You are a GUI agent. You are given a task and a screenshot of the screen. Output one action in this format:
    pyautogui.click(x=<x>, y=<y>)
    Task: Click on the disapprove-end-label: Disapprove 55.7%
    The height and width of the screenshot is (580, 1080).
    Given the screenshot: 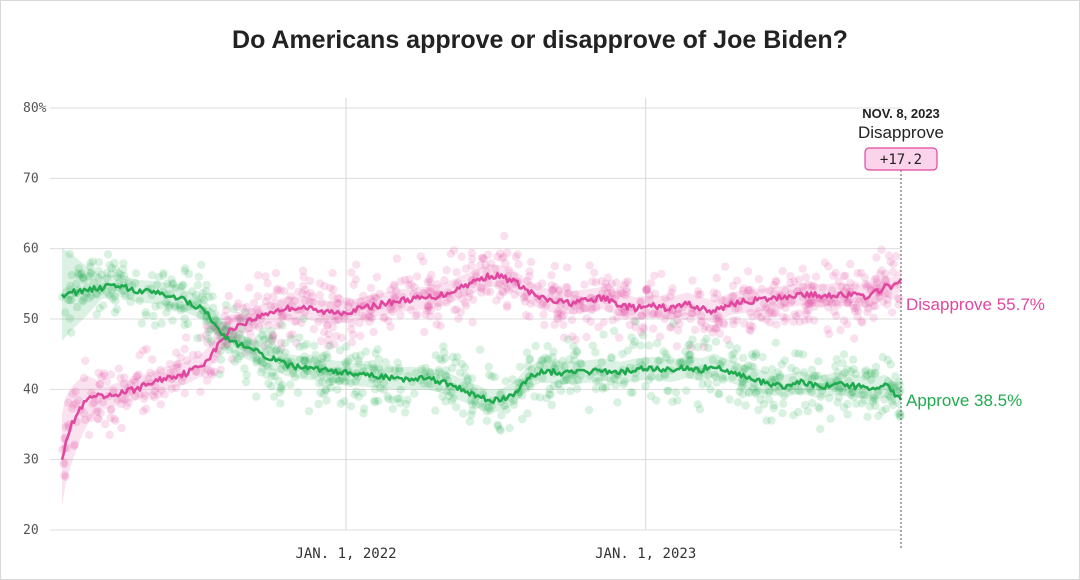 What is the action you would take?
    pyautogui.click(x=975, y=304)
    